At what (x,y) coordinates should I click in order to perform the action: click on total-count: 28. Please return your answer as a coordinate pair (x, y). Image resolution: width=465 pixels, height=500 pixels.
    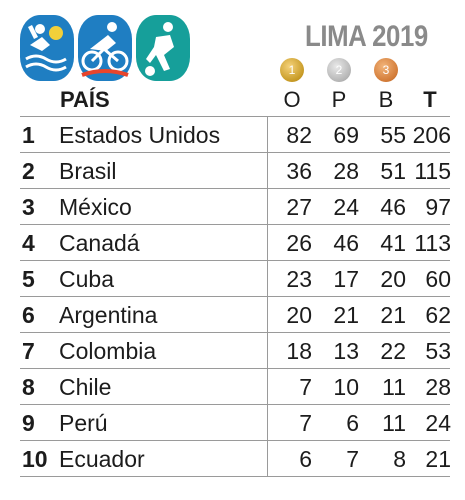
    Looking at the image, I should click on (438, 387).